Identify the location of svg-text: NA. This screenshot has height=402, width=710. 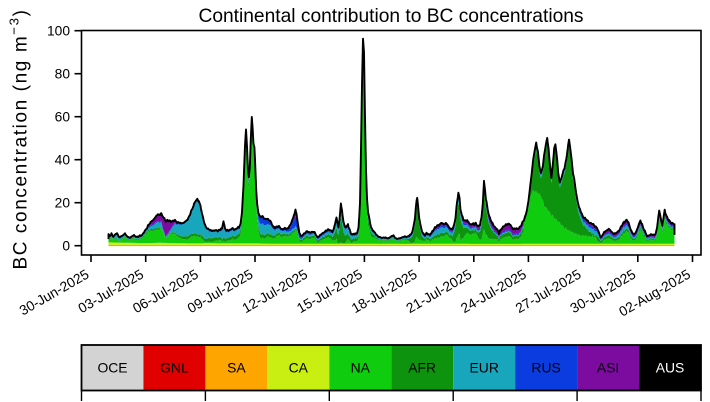
(361, 368).